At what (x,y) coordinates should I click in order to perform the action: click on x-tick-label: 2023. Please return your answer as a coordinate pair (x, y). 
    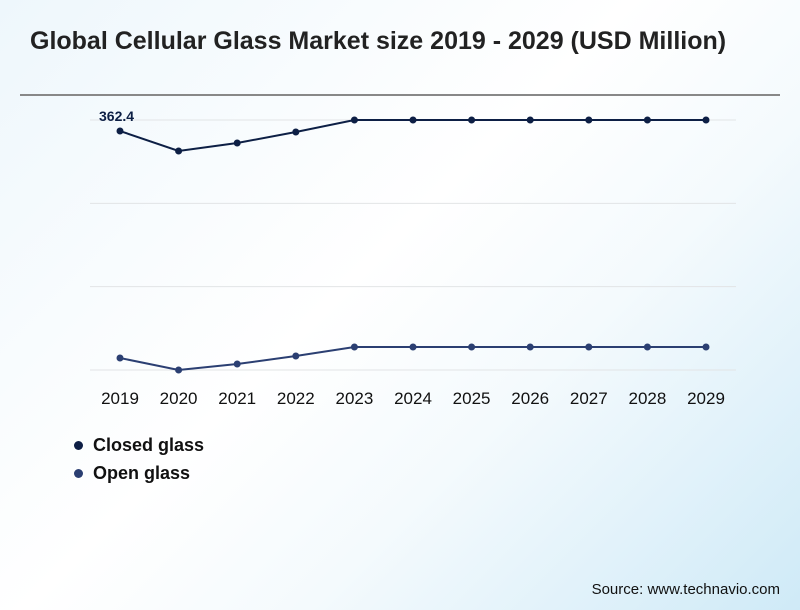
    Looking at the image, I should click on (354, 398).